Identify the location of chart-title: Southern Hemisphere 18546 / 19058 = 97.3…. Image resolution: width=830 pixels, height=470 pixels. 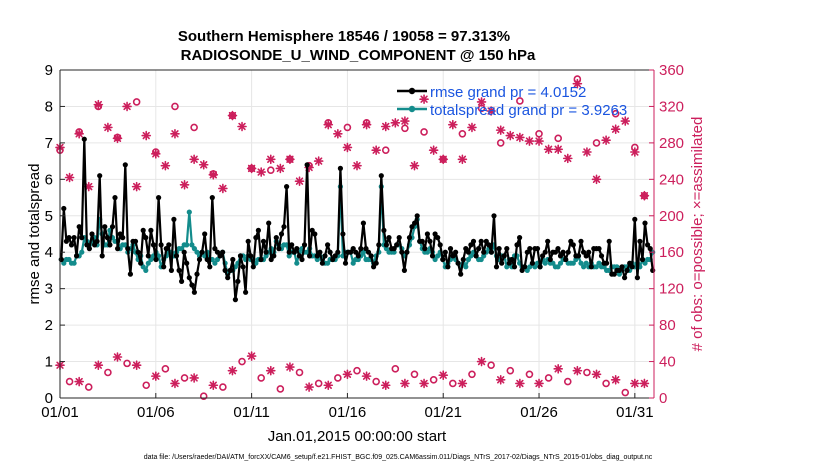
(344, 36).